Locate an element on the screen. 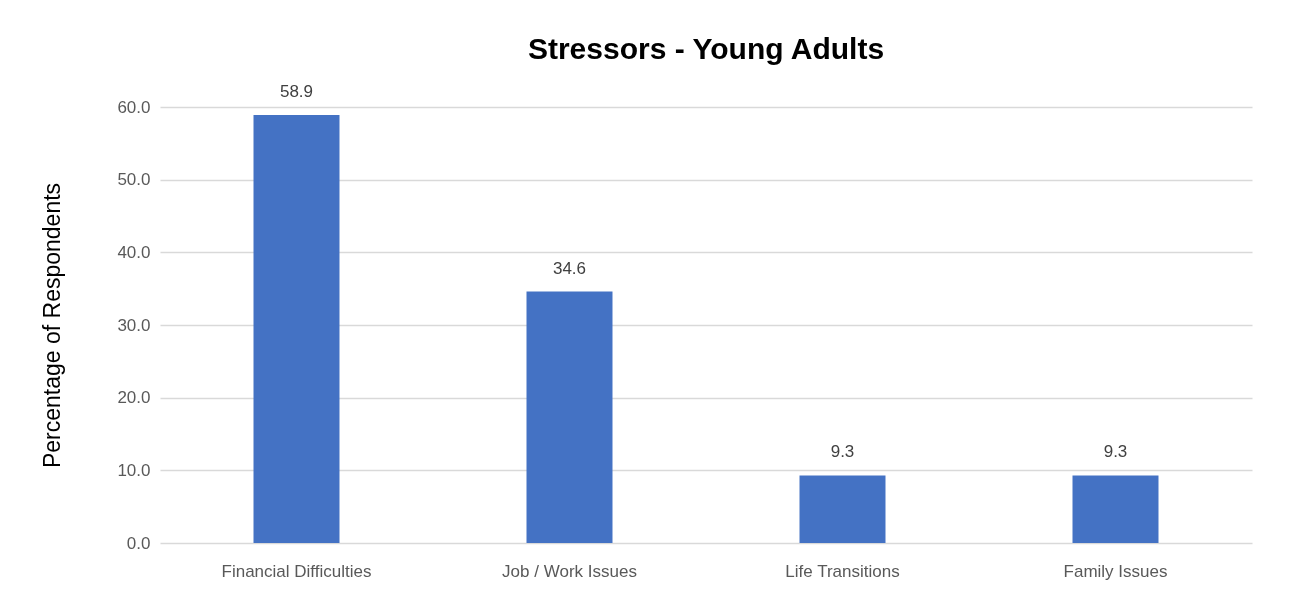  x-tick-label: Financial Difficulties is located at coordinates (296, 571).